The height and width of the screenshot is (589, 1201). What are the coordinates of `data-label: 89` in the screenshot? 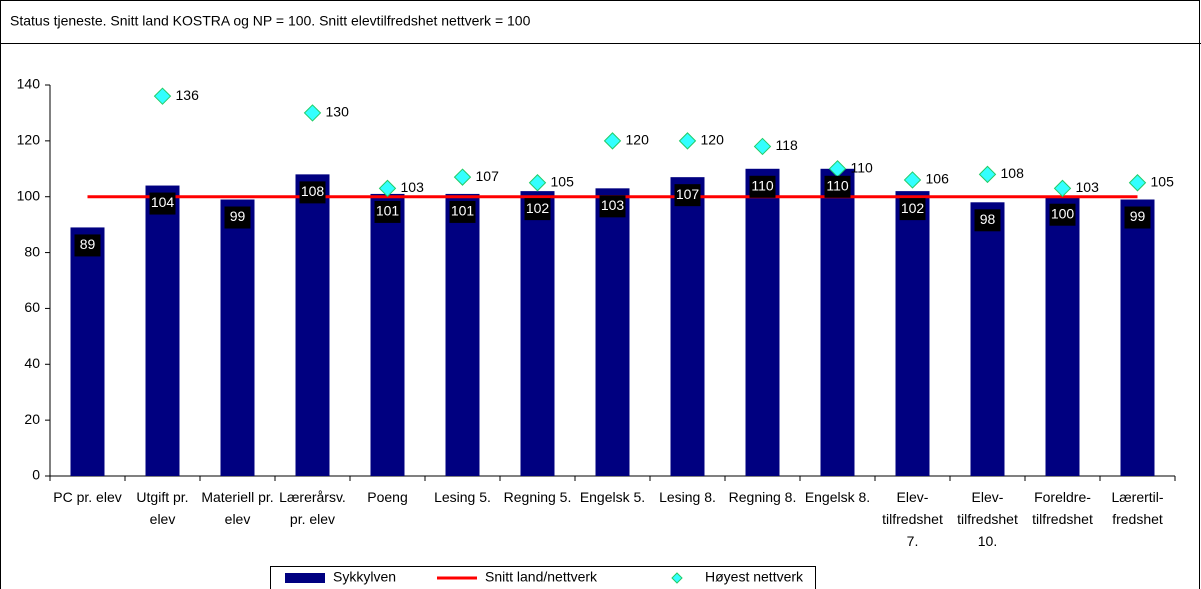 It's located at (88, 244).